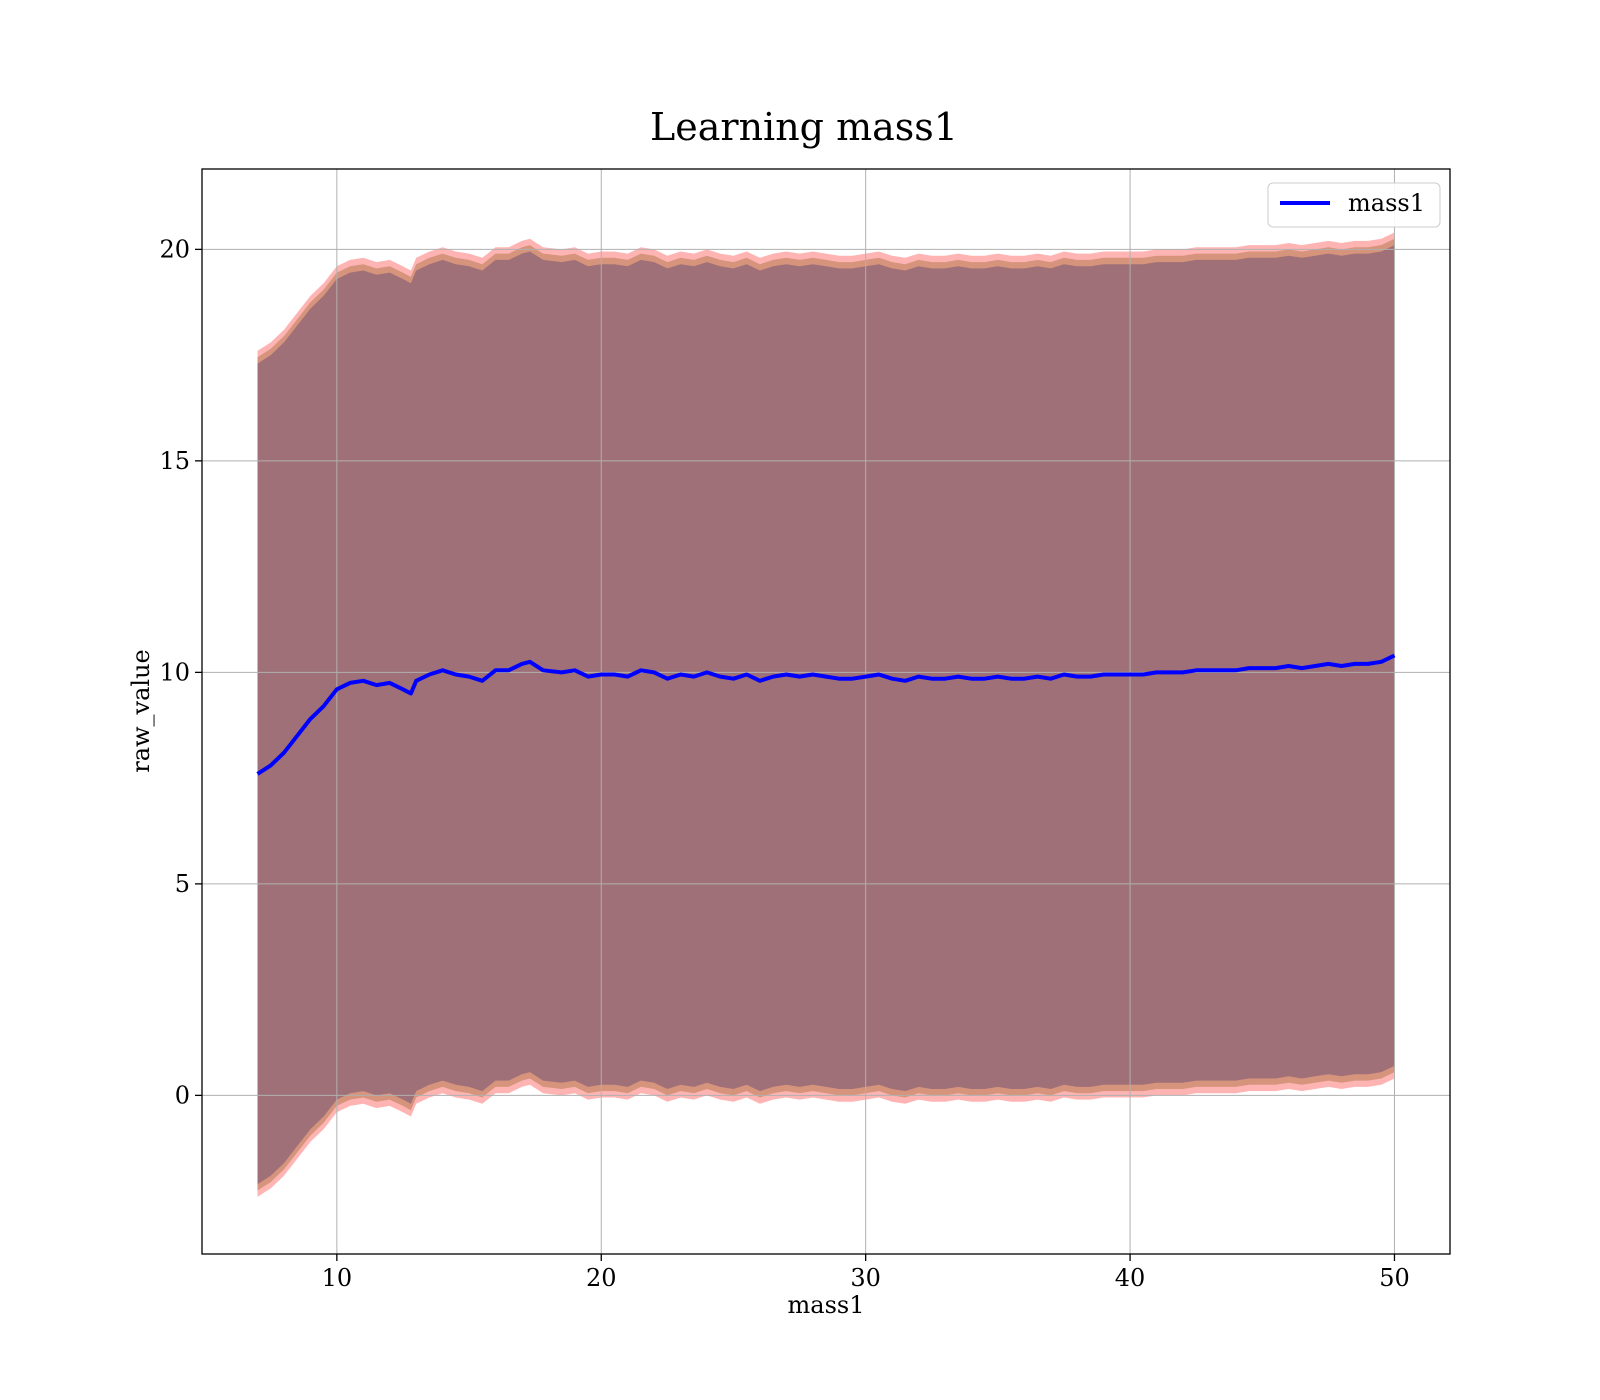 The height and width of the screenshot is (1400, 1600). I want to click on y-tick-label: 10, so click(174, 672).